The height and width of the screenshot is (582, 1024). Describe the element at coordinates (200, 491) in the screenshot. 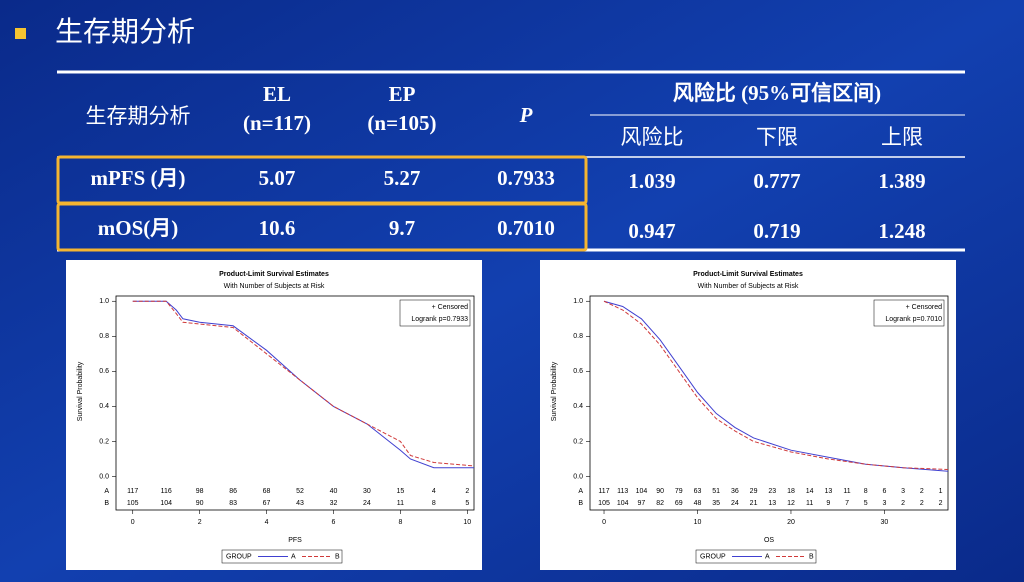

I see `risk-count: 98` at that location.